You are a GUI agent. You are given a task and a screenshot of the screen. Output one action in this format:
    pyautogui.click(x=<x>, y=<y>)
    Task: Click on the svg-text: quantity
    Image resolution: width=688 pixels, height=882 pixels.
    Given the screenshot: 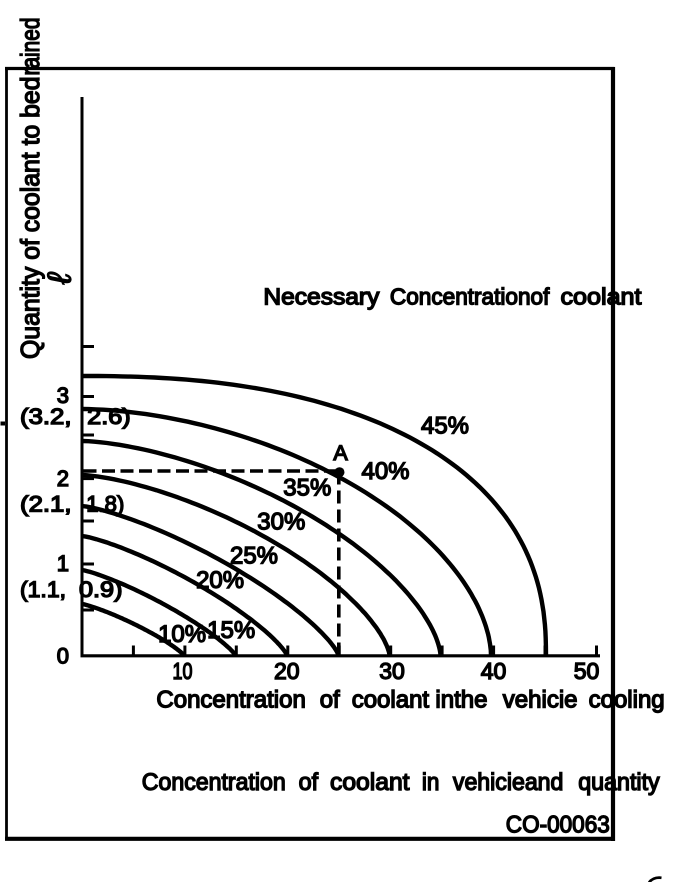 What is the action you would take?
    pyautogui.click(x=619, y=782)
    